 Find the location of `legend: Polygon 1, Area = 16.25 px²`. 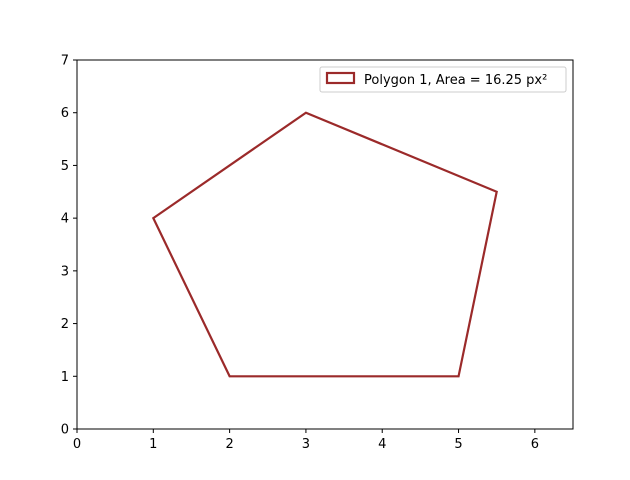

legend: Polygon 1, Area = 16.25 px² is located at coordinates (443, 79).